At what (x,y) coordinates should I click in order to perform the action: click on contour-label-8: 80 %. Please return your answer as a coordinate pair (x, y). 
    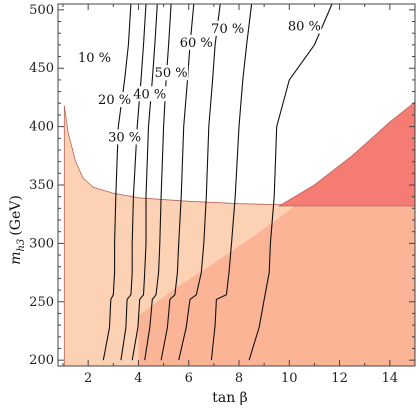
    Looking at the image, I should click on (304, 27).